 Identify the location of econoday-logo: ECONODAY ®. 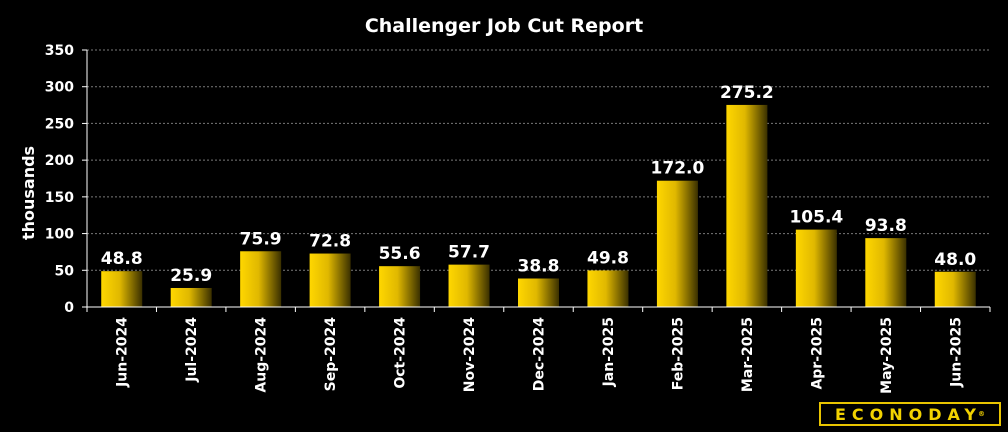
(910, 414).